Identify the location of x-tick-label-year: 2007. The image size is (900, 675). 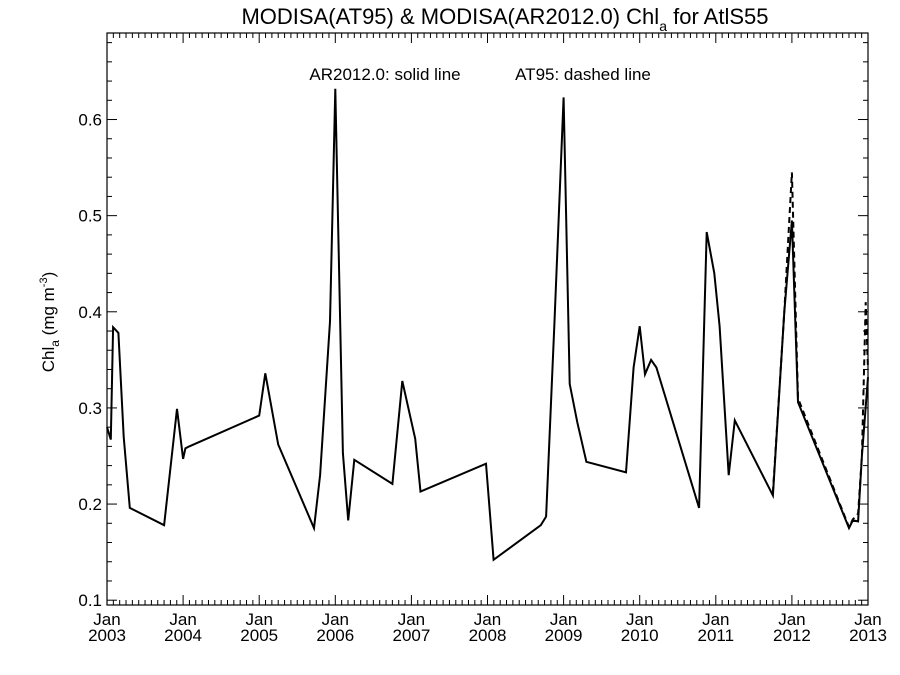
(411, 635).